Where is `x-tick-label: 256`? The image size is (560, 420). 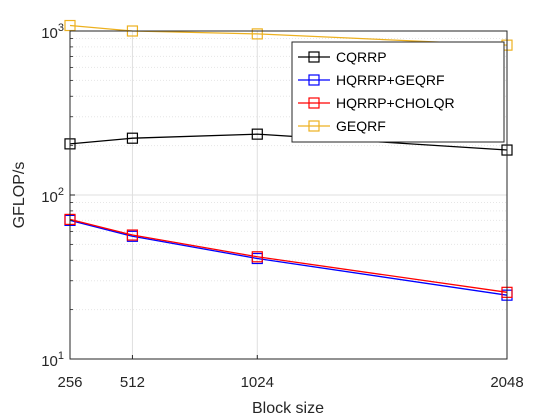 x-tick-label: 256 is located at coordinates (69, 382).